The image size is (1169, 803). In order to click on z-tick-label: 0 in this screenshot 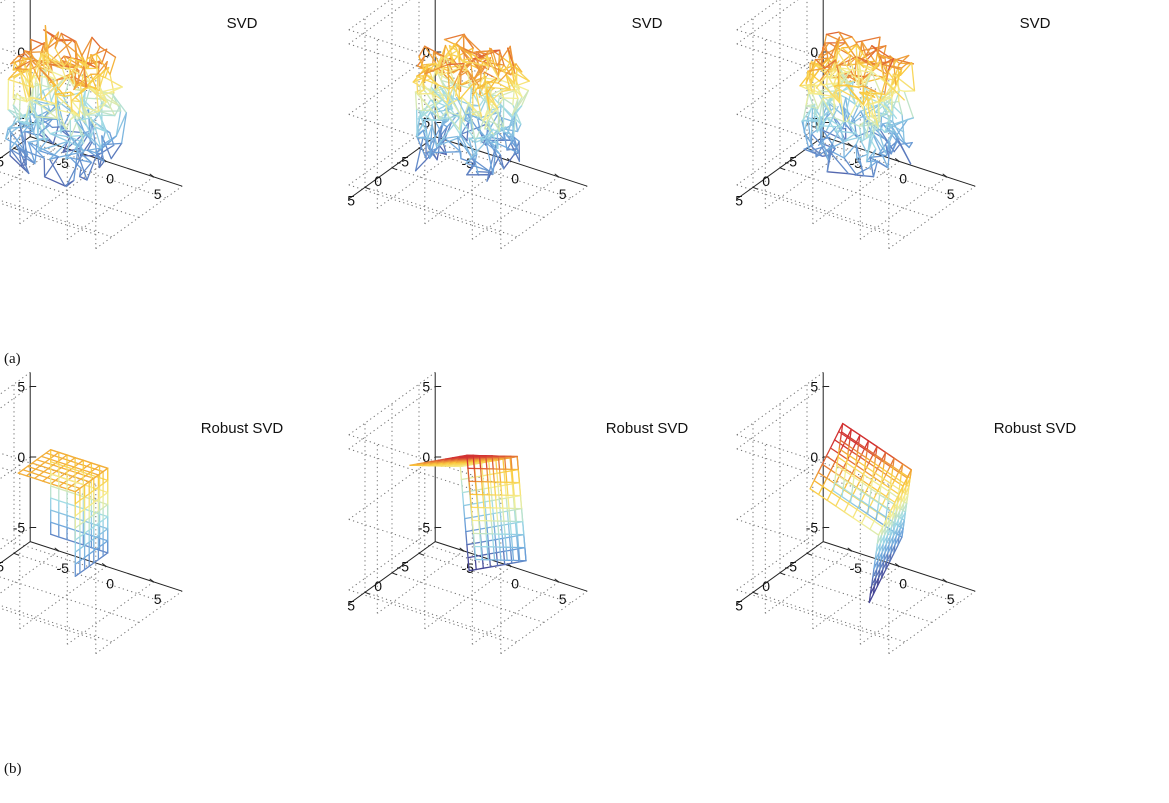, I will do `click(426, 52)`.